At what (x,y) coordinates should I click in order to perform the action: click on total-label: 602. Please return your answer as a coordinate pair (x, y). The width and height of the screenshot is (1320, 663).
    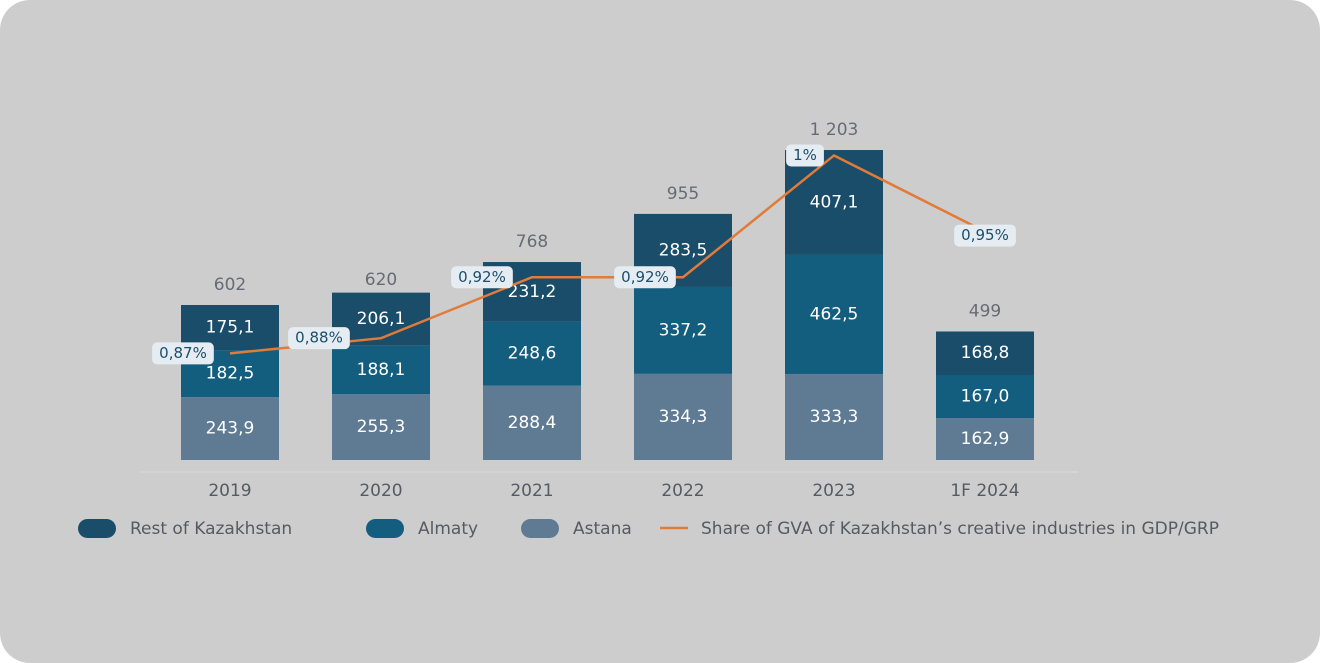
    Looking at the image, I should click on (230, 285).